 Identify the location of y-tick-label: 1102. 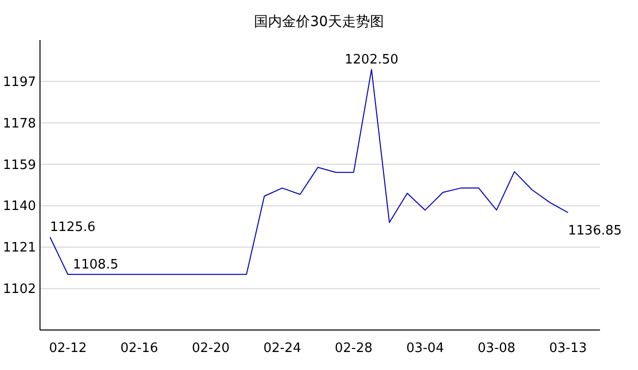
(19, 290).